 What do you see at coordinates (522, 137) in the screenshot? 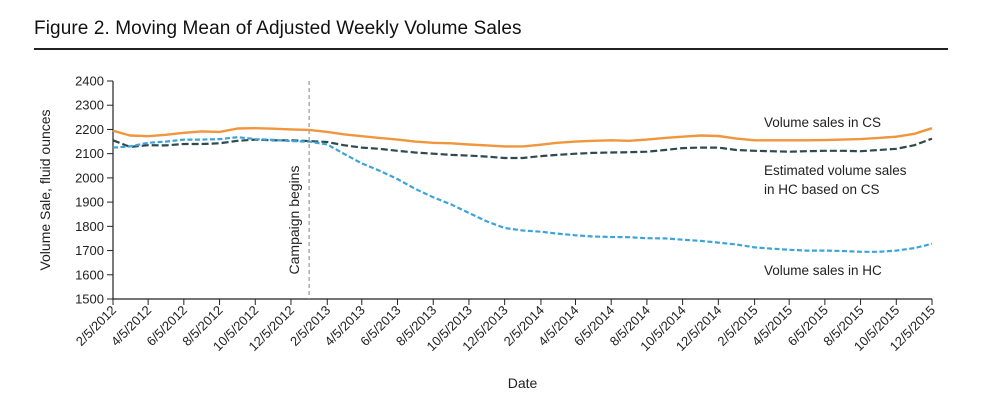
I see `series-line-cs` at bounding box center [522, 137].